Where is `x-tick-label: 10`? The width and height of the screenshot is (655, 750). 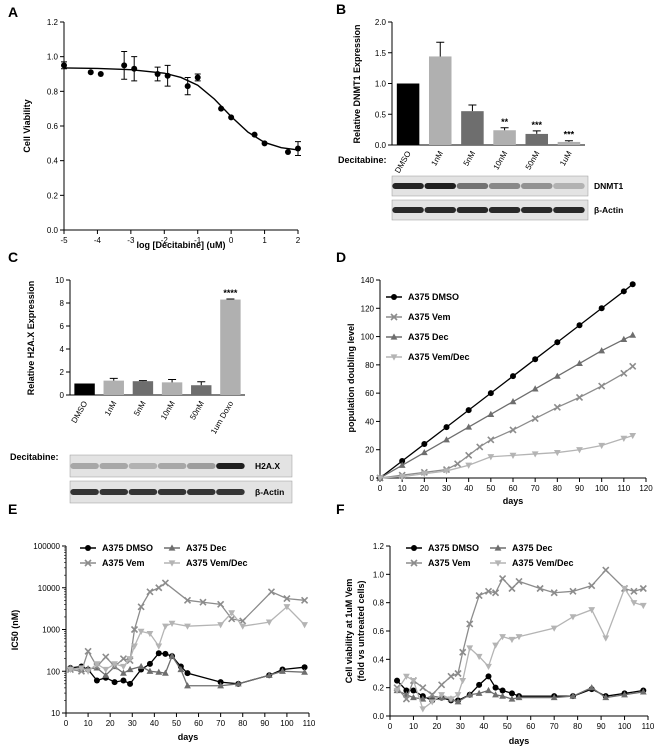 x-tick-label: 10 is located at coordinates (88, 723).